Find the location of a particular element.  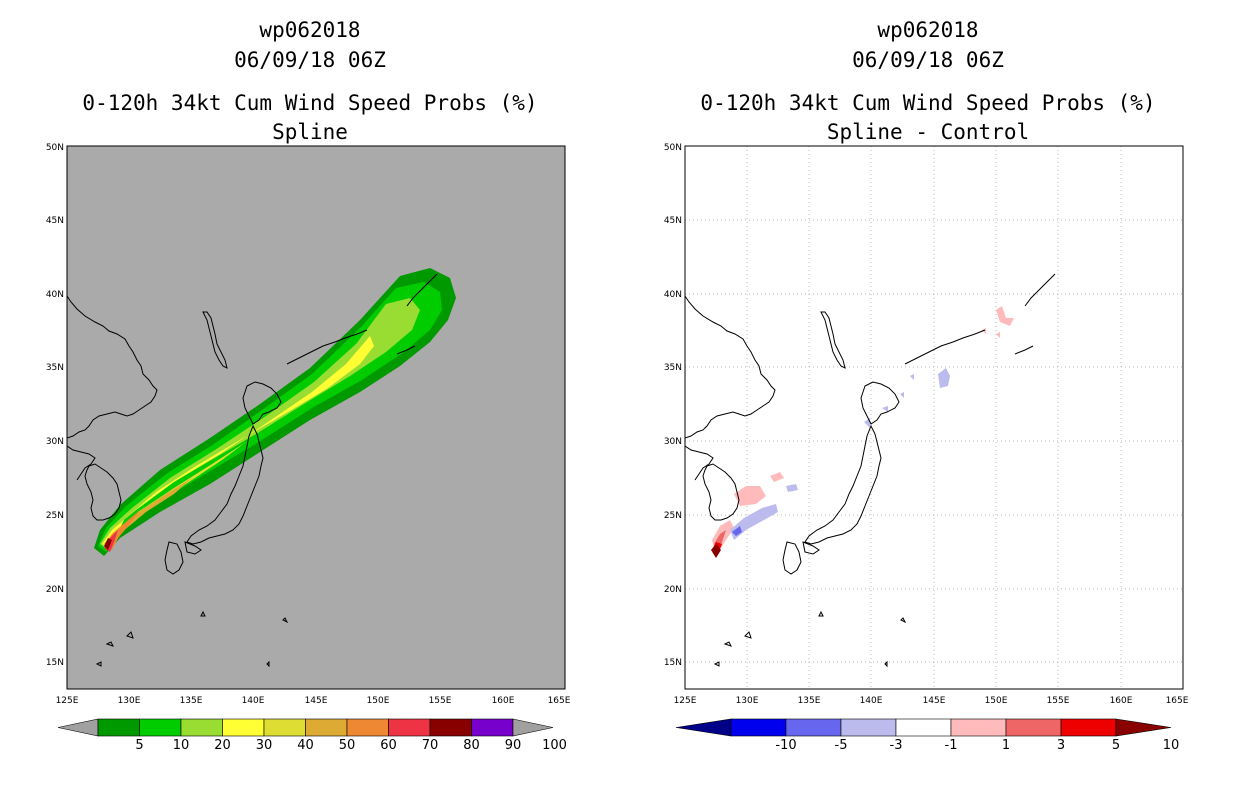

left-lat-labels: 15N 20N 25N 30N 35N 40N 45N 50N is located at coordinates (55, 405).